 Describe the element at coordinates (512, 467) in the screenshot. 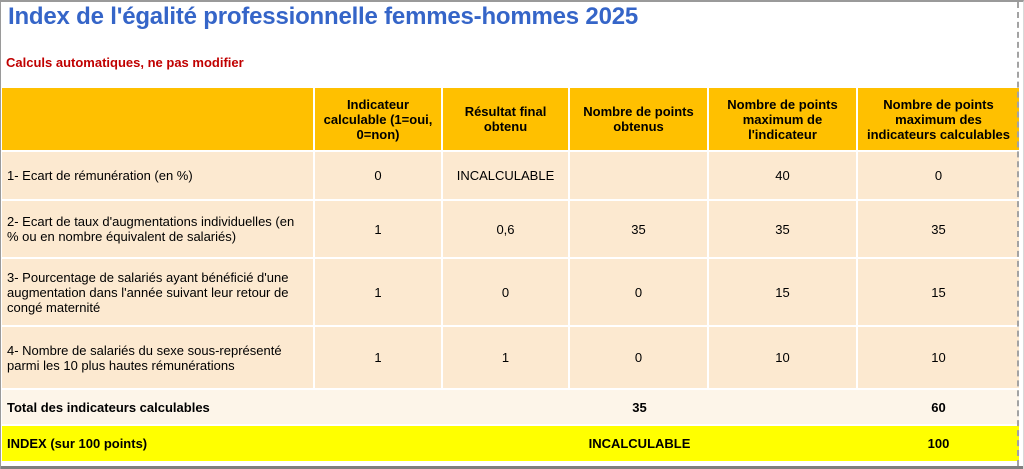

I see `bottom-window-border` at that location.